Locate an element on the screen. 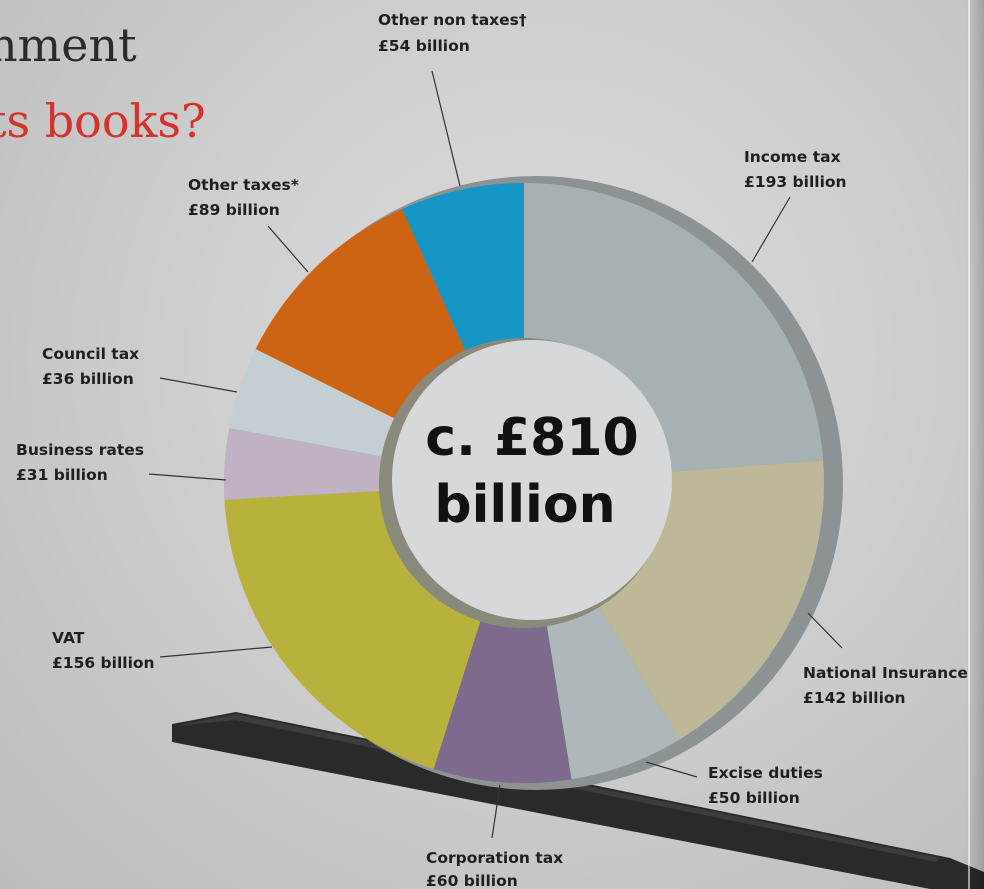 This screenshot has width=984, height=889. value-income-tax: £193 billion is located at coordinates (795, 182).